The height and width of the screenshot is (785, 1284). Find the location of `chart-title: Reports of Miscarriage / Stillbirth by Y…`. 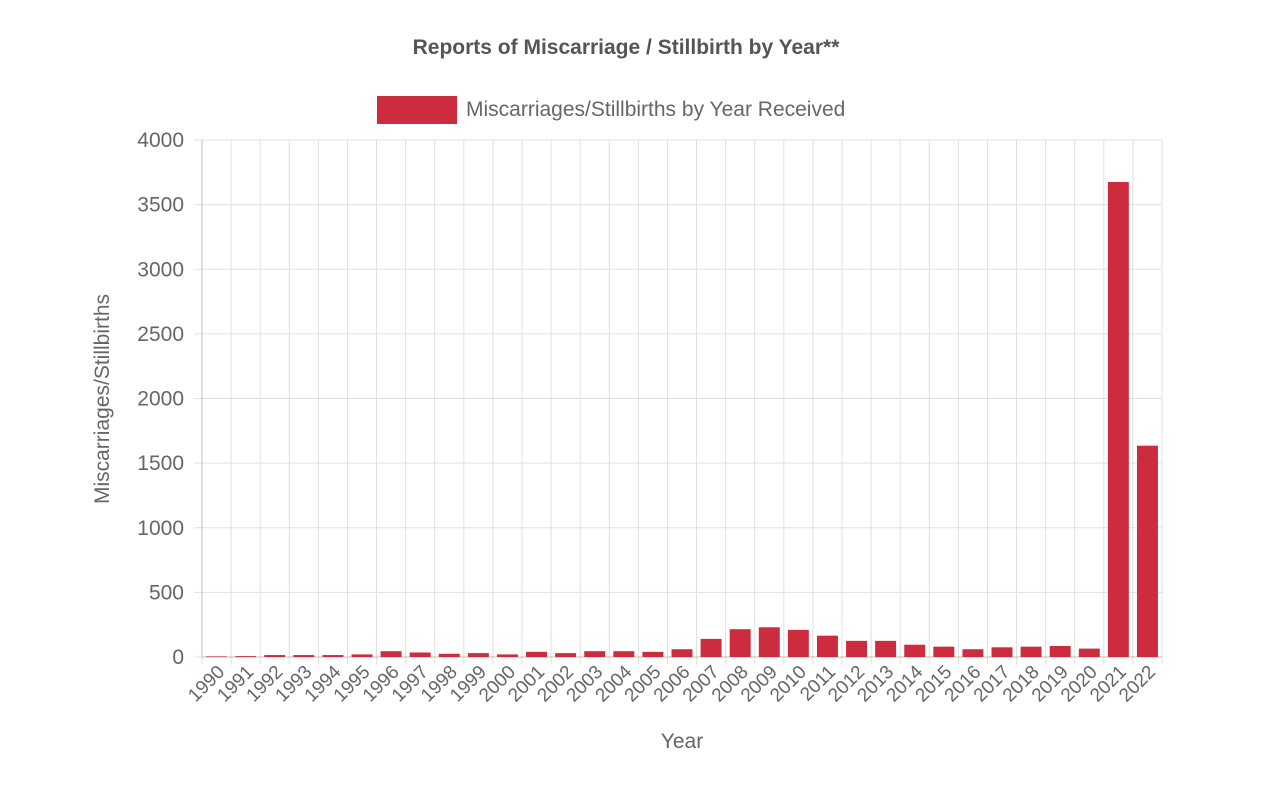

chart-title: Reports of Miscarriage / Stillbirth by Y… is located at coordinates (627, 47).